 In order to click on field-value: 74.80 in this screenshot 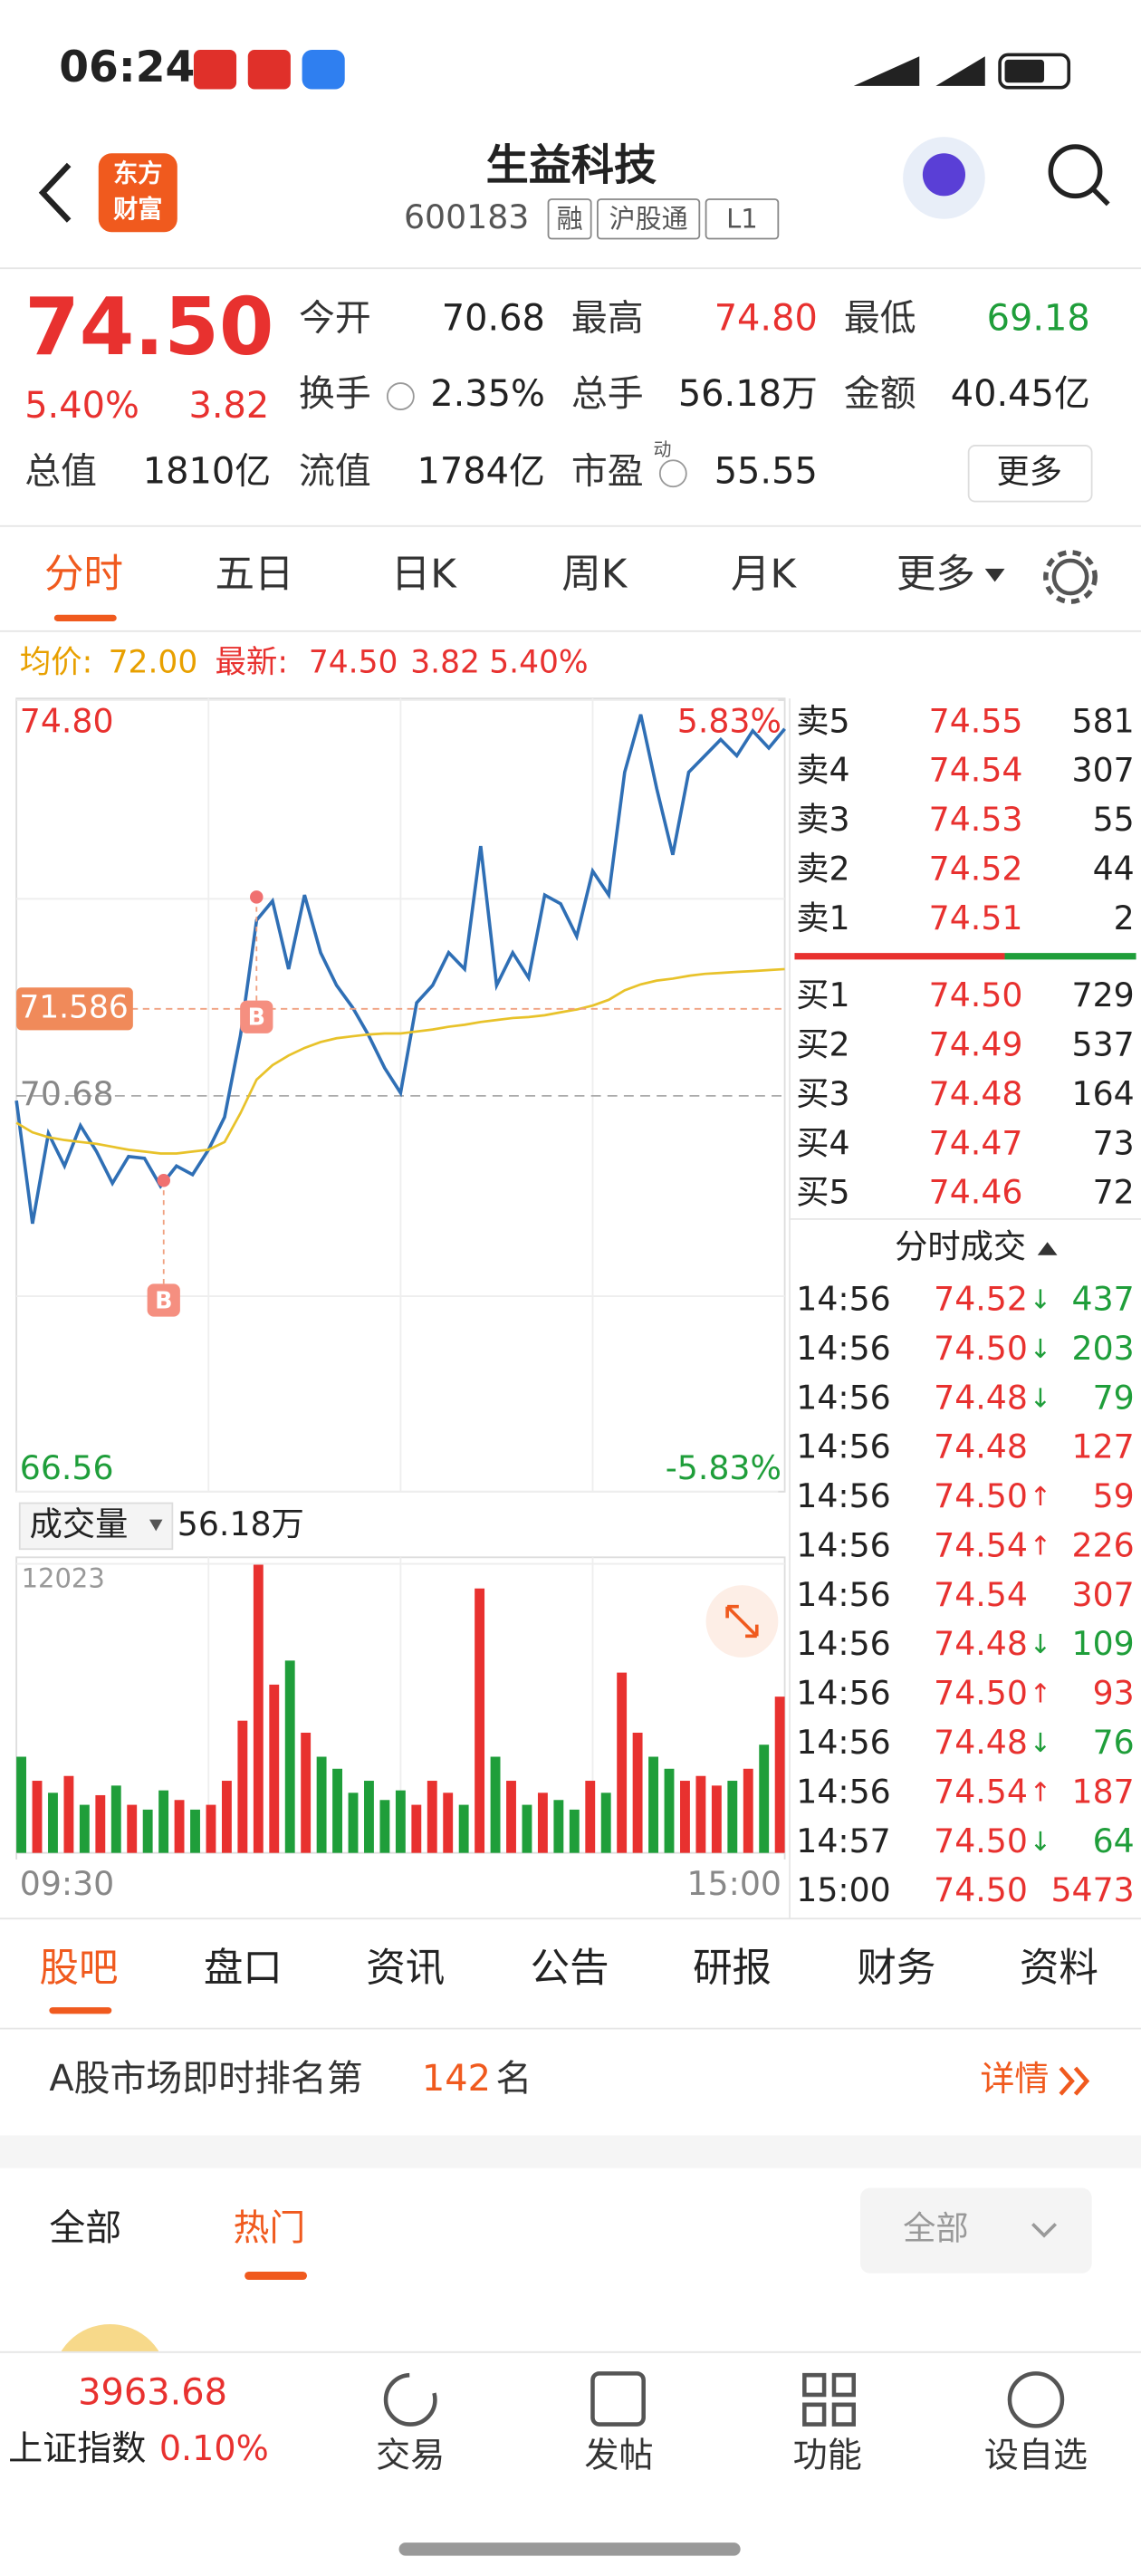, I will do `click(766, 319)`.